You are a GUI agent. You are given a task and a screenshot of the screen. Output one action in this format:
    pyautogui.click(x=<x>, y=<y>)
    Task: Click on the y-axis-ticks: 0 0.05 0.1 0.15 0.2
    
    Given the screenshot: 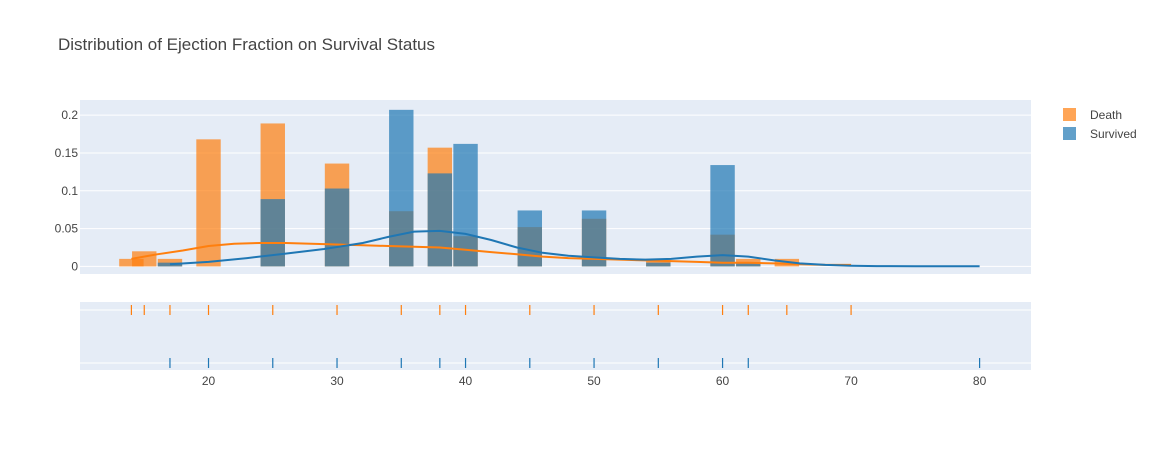 What is the action you would take?
    pyautogui.click(x=67, y=190)
    